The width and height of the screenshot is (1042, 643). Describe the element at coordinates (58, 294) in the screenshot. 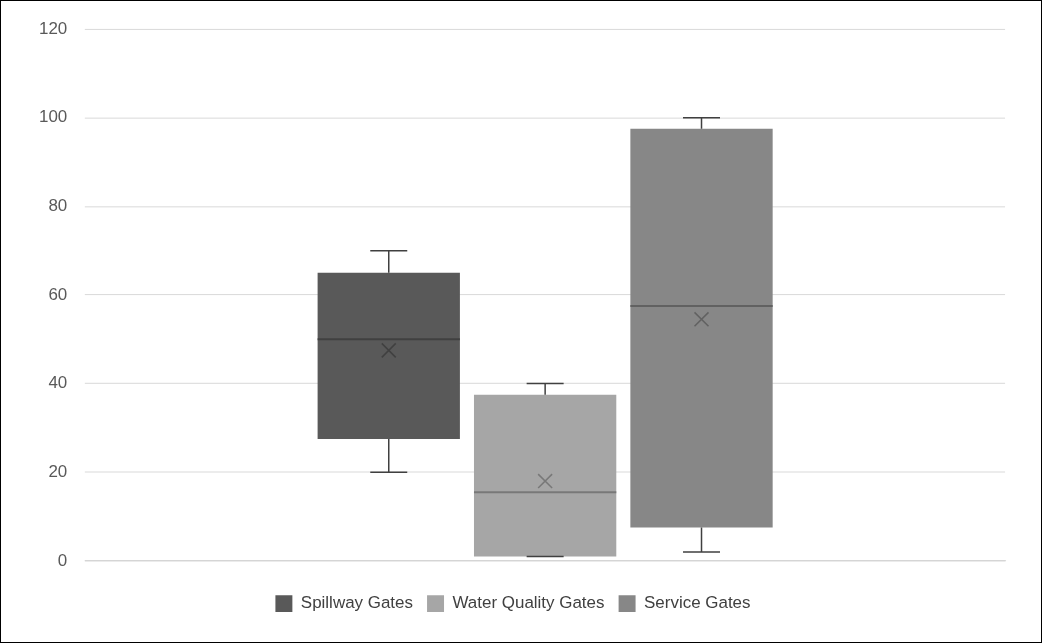

I see `y-tick-label: 60` at that location.